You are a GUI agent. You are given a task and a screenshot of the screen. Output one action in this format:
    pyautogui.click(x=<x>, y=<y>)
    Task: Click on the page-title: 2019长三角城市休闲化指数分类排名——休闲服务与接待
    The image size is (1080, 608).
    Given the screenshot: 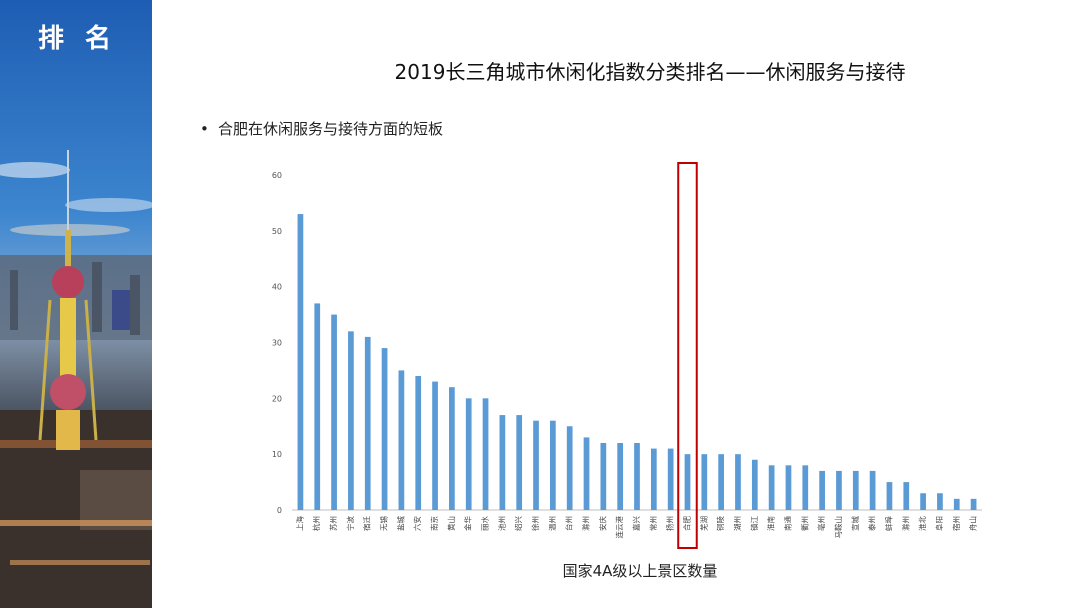 What is the action you would take?
    pyautogui.click(x=650, y=72)
    